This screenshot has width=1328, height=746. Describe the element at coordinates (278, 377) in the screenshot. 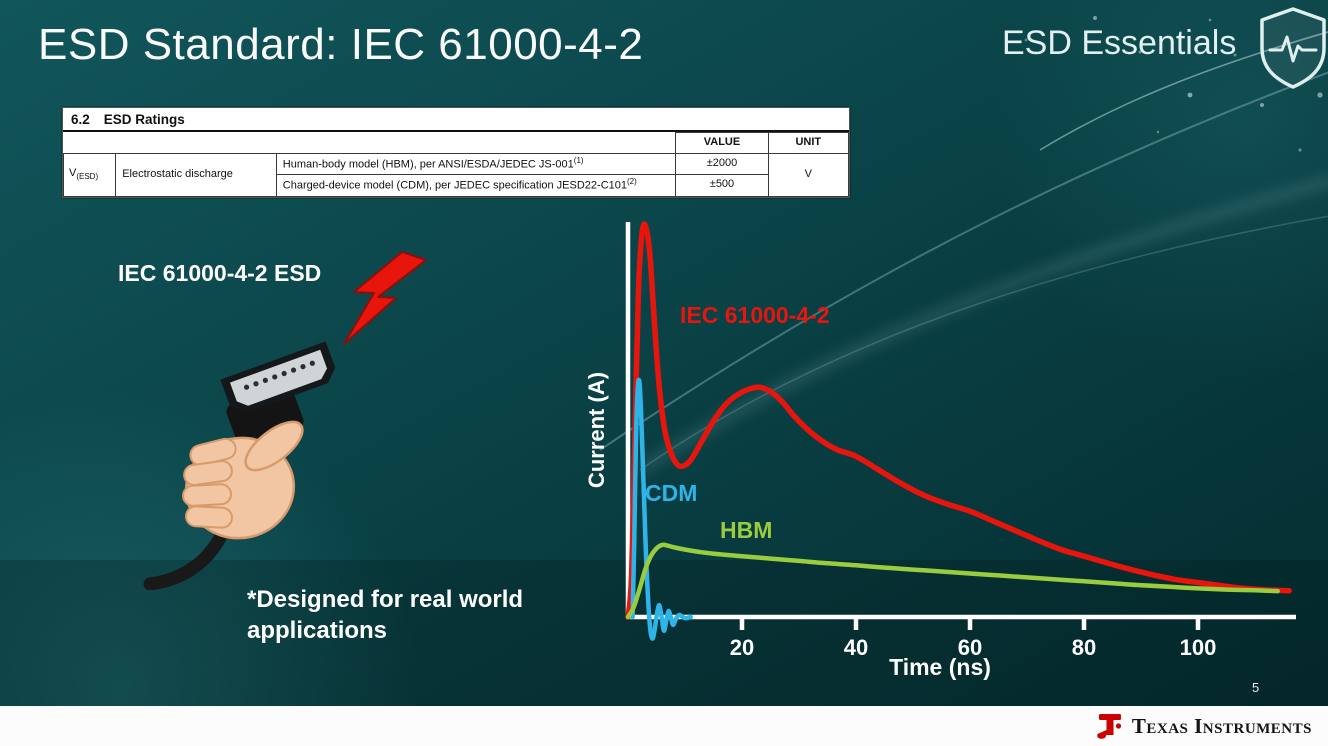

I see `hdmi-connector` at that location.